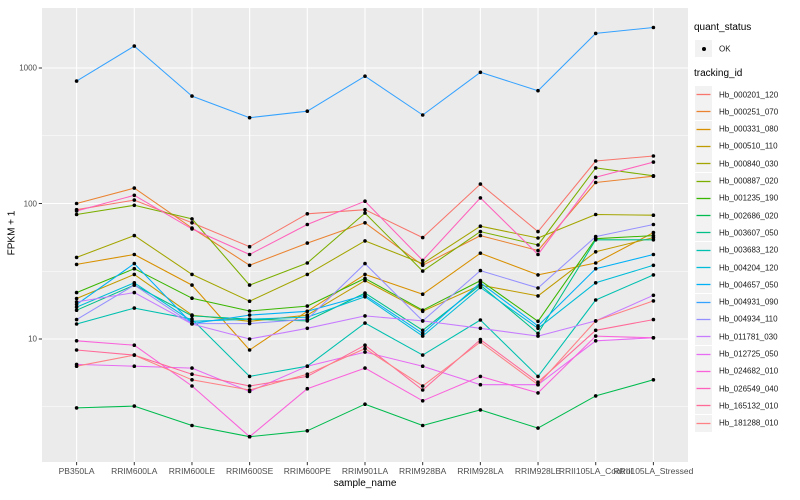 Image resolution: width=800 pixels, height=500 pixels. Describe the element at coordinates (703, 48) in the screenshot. I see `point-icon` at that location.